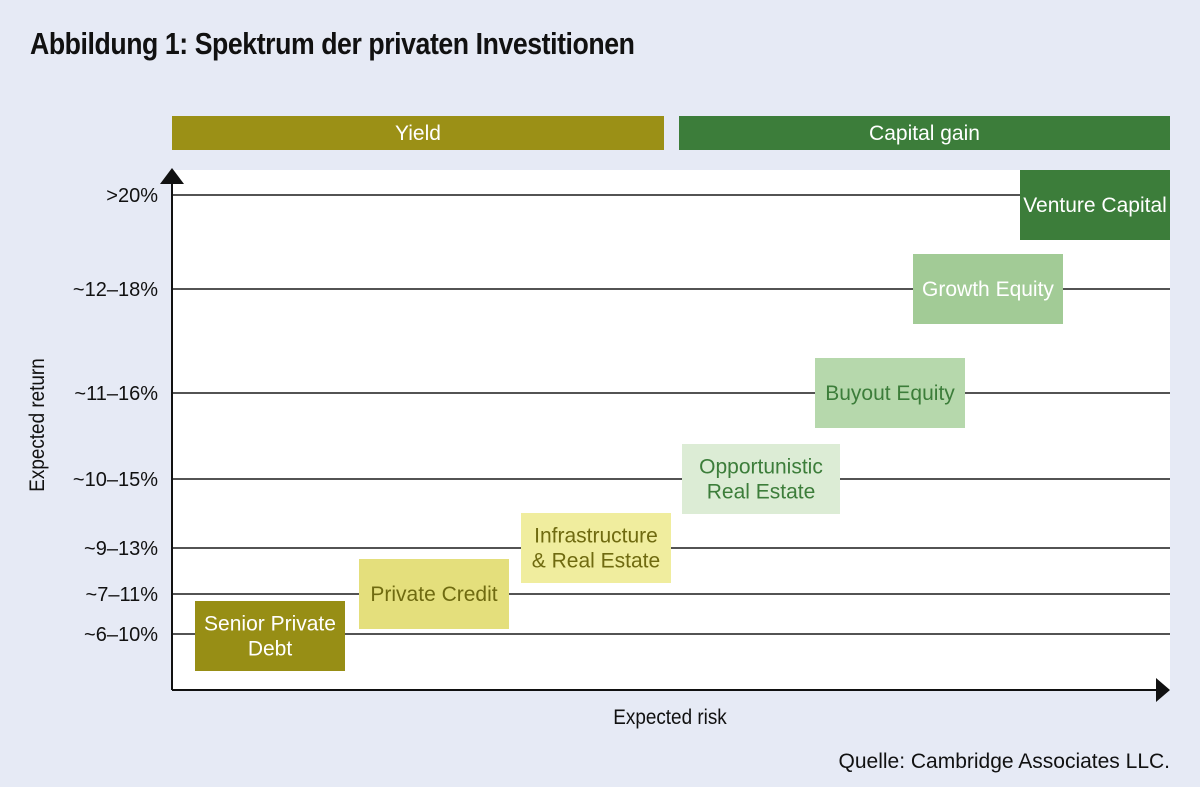 The image size is (1200, 787). Describe the element at coordinates (761, 492) in the screenshot. I see `box-label-opportunistic-real-estate: Real Estate` at that location.